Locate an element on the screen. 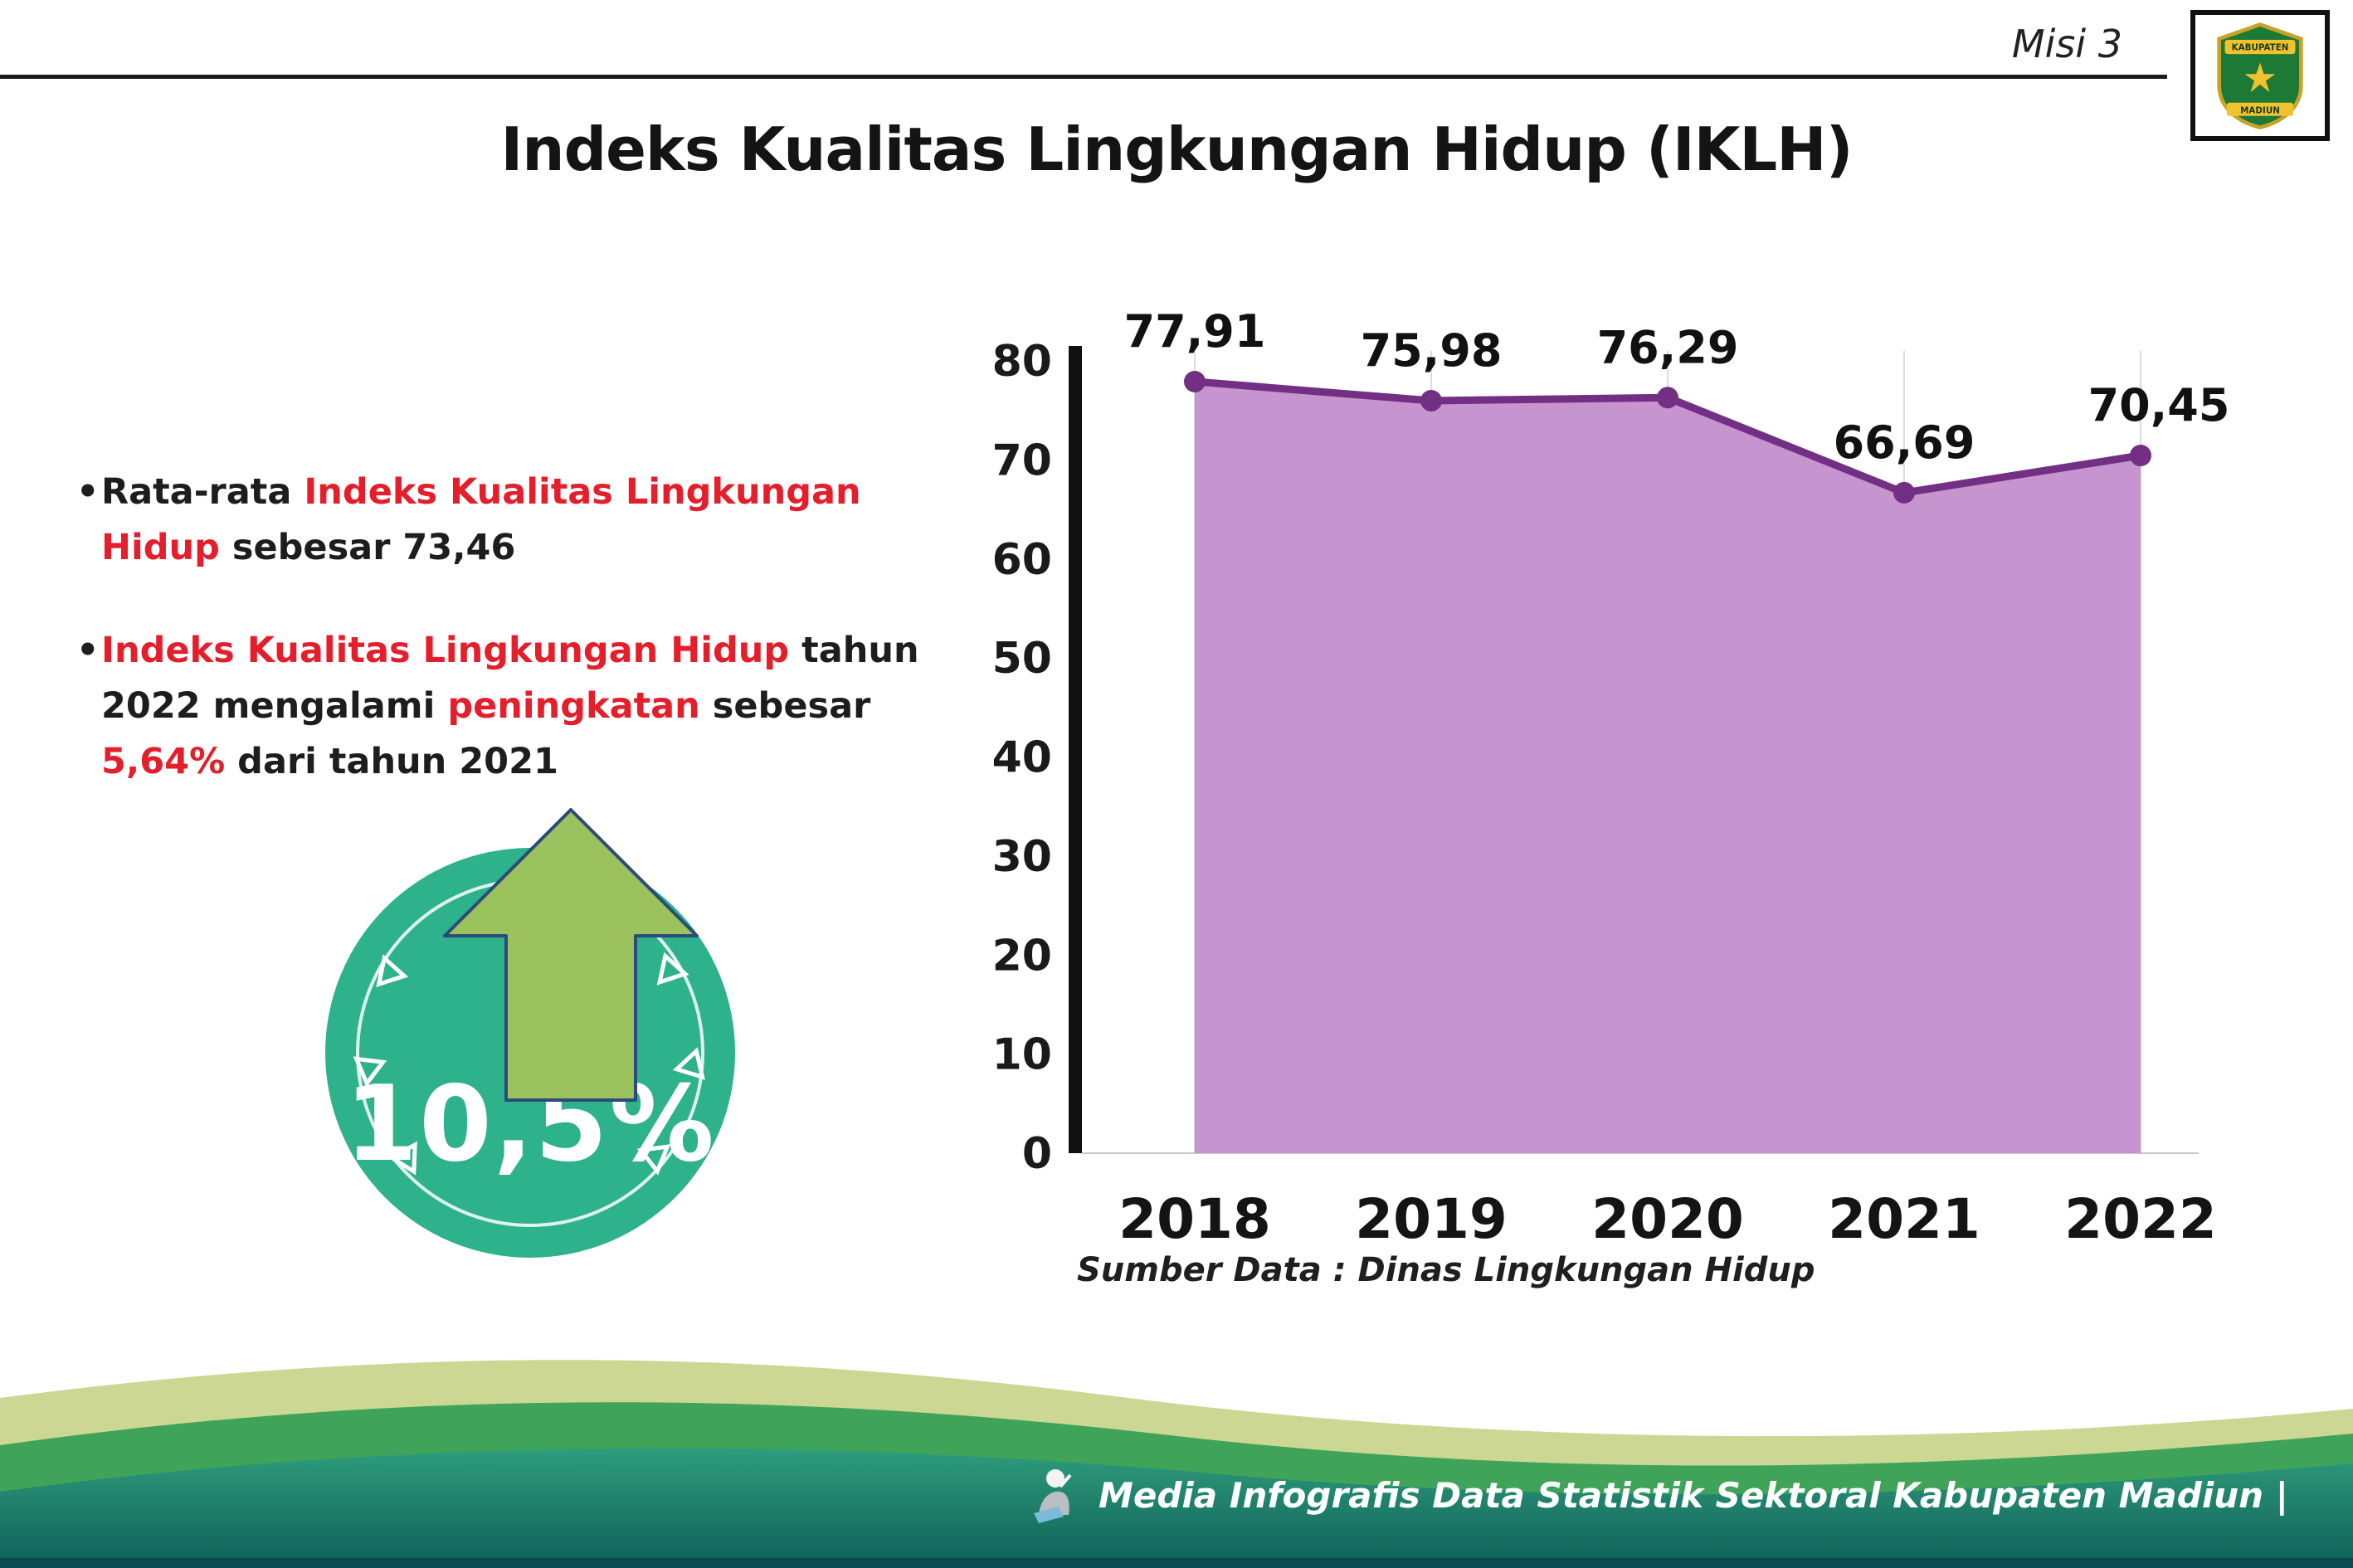 The width and height of the screenshot is (2353, 1568). header-divider is located at coordinates (1083, 77).